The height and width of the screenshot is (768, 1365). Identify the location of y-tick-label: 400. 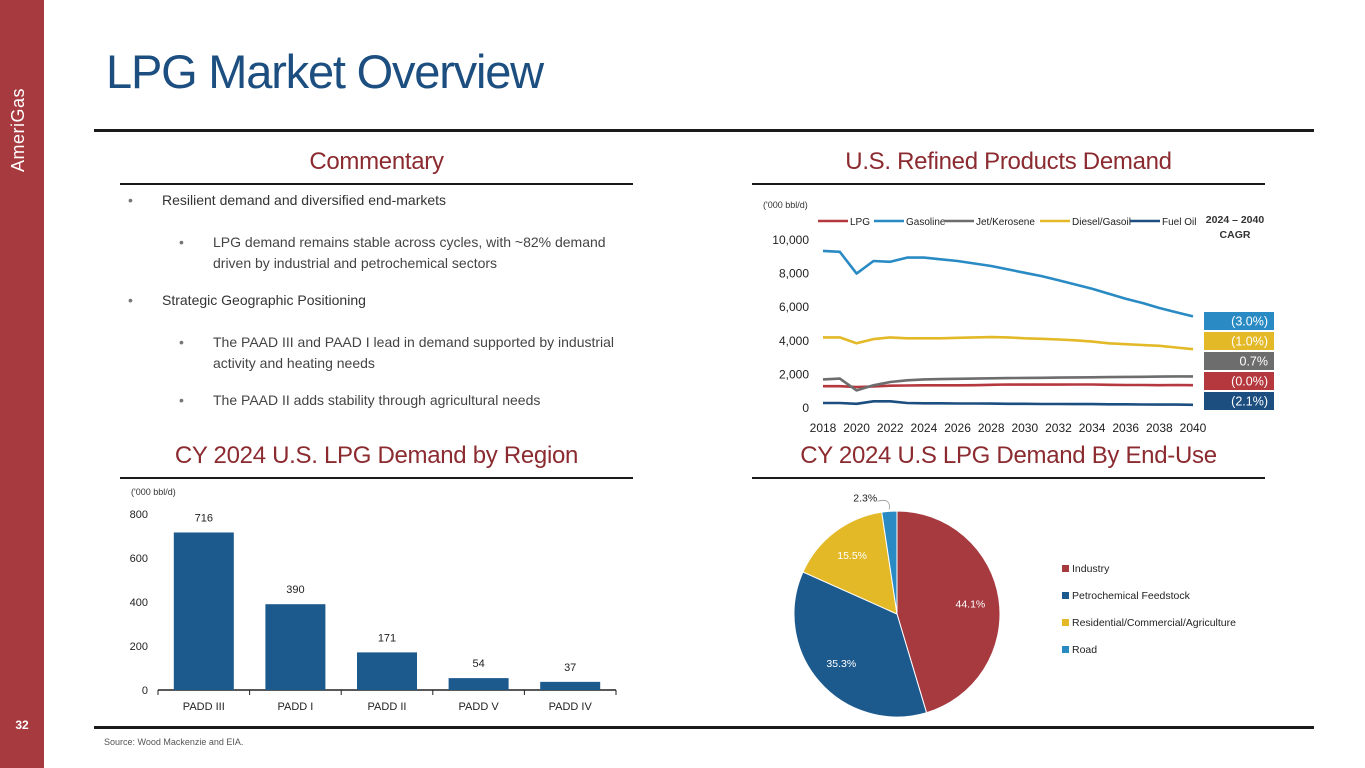
(139, 603).